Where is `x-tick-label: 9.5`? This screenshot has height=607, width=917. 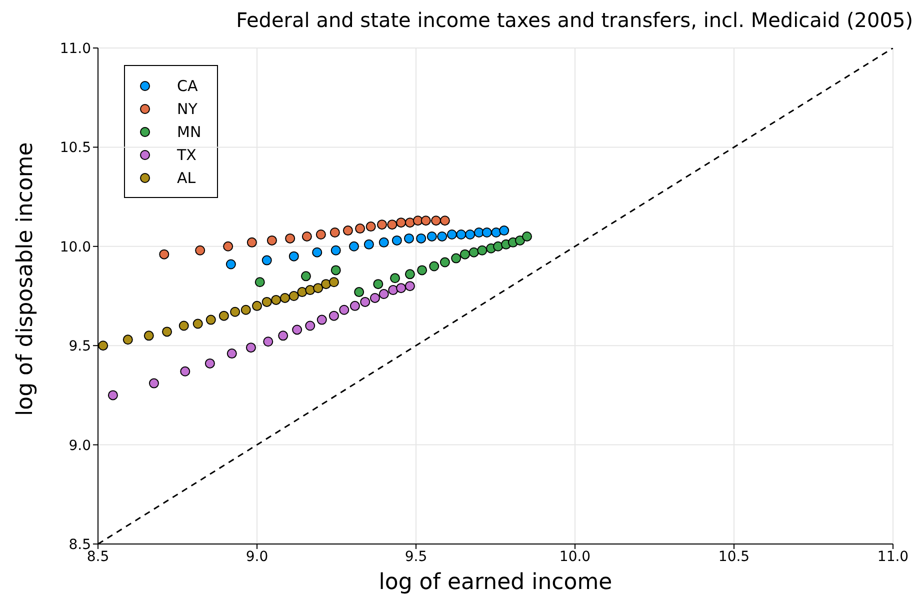
x-tick-label: 9.5 is located at coordinates (416, 556).